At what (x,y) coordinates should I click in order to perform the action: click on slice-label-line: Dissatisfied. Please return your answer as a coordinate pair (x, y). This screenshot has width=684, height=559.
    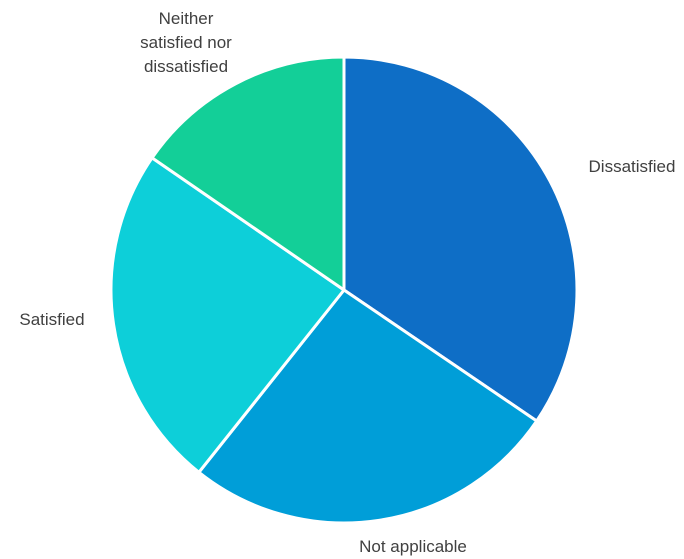
    Looking at the image, I should click on (632, 166).